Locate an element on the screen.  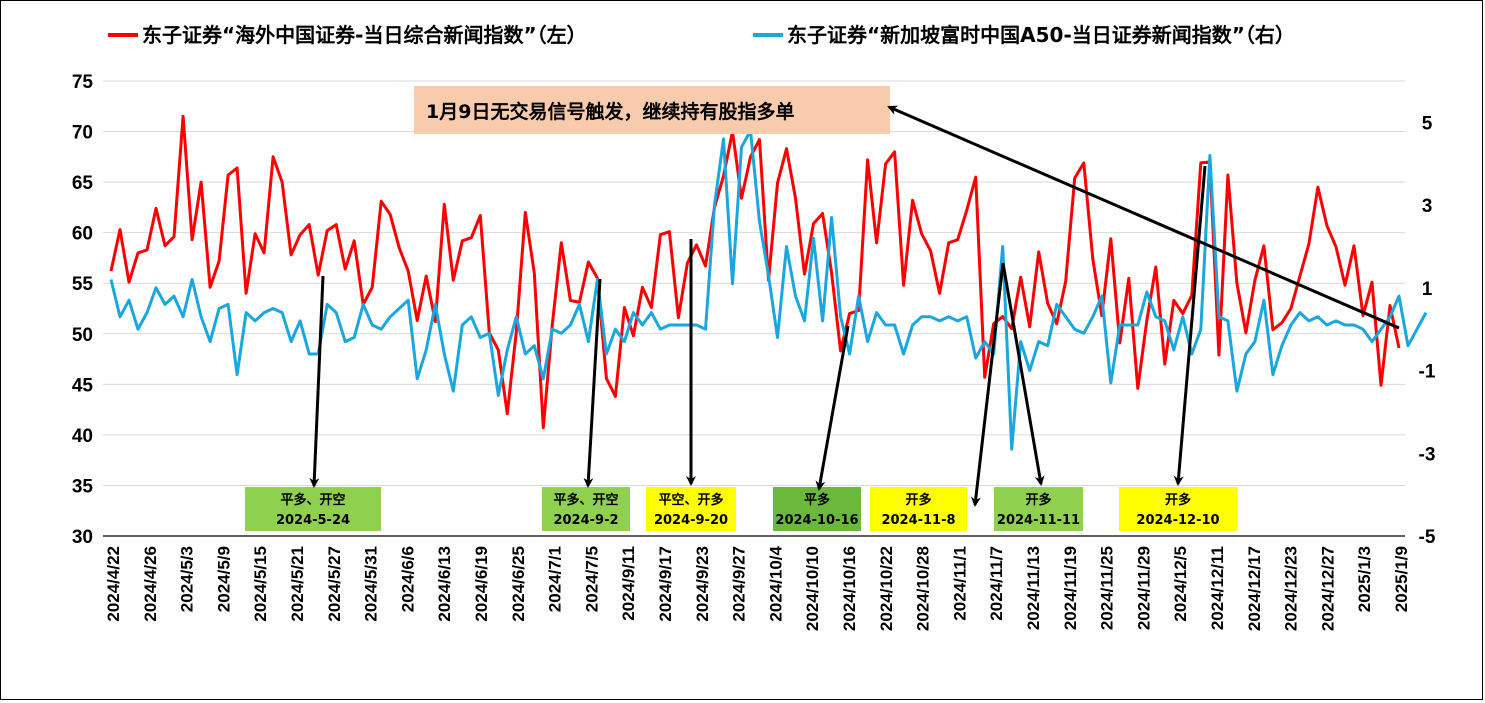
y-left-tick-label: 45 is located at coordinates (83, 385).